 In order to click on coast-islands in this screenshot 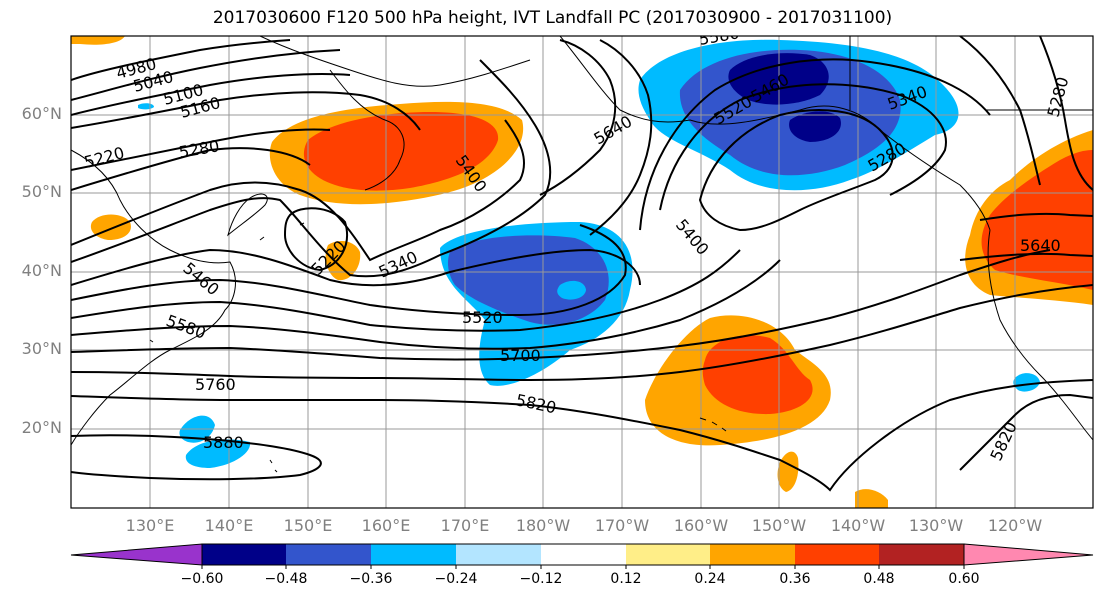, I will do `click(227, 347)`.